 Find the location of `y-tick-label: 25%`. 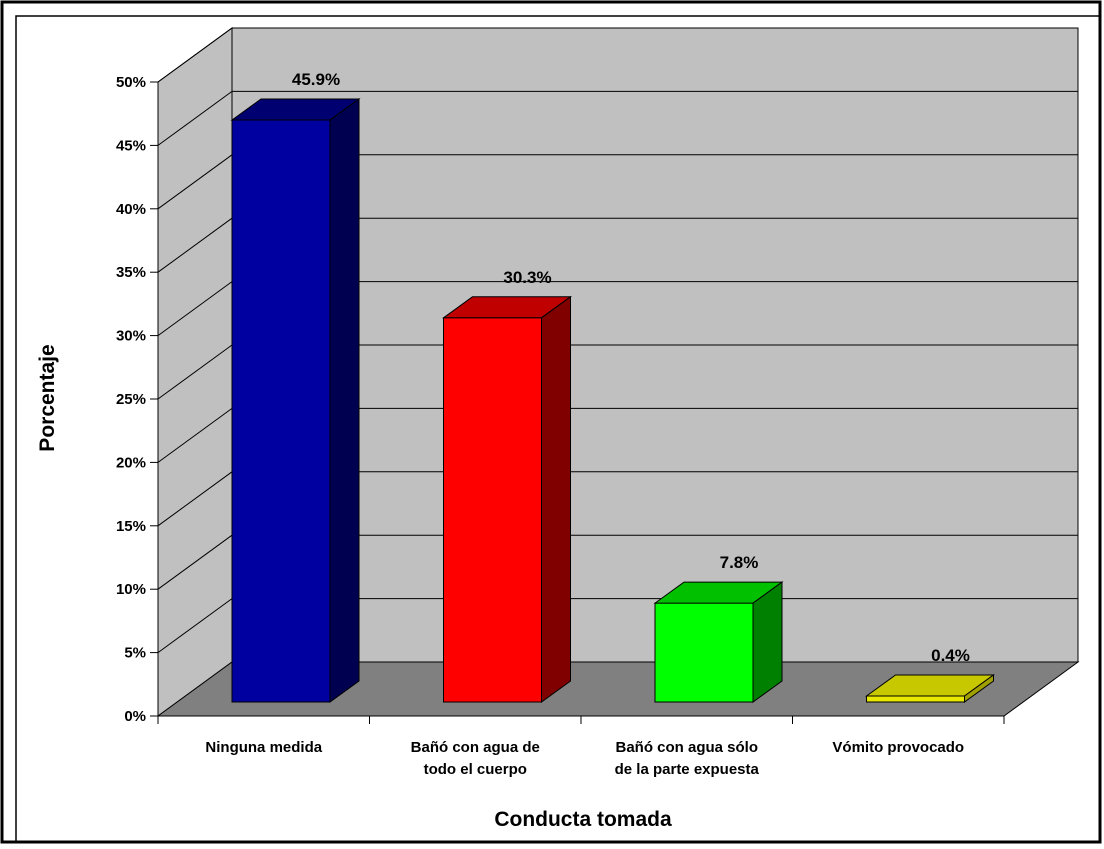

y-tick-label: 25% is located at coordinates (131, 399).